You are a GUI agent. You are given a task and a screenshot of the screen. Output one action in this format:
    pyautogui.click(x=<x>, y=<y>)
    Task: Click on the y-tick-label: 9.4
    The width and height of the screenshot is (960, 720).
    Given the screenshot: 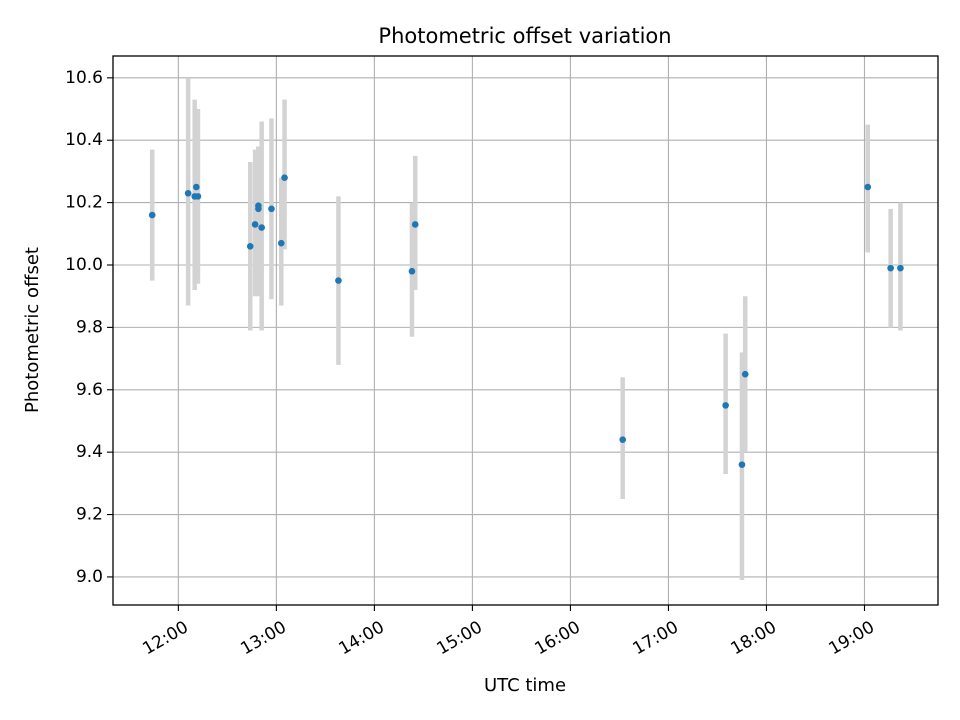 What is the action you would take?
    pyautogui.click(x=89, y=452)
    